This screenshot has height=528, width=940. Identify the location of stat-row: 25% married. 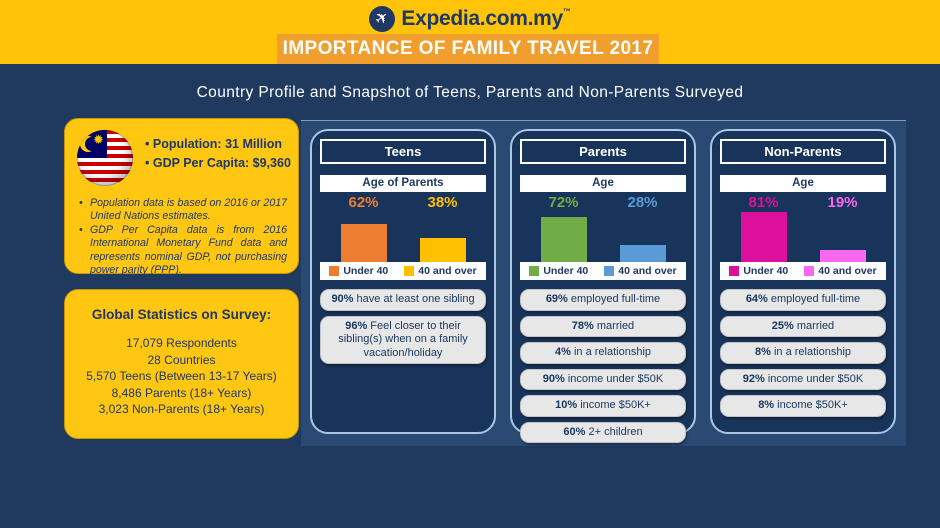
(803, 326).